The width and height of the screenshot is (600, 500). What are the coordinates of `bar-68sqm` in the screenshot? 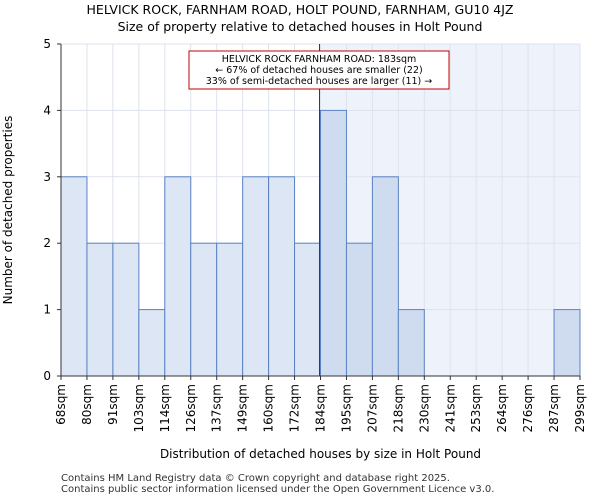 It's located at (74, 276).